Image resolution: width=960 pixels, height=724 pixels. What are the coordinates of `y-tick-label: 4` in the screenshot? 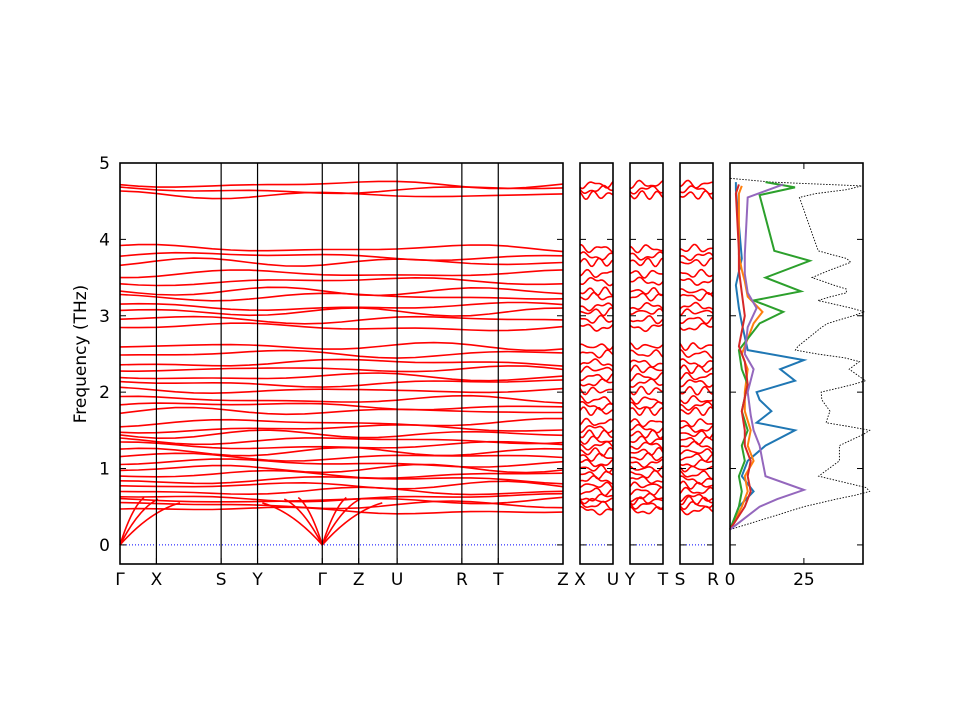 It's located at (104, 240).